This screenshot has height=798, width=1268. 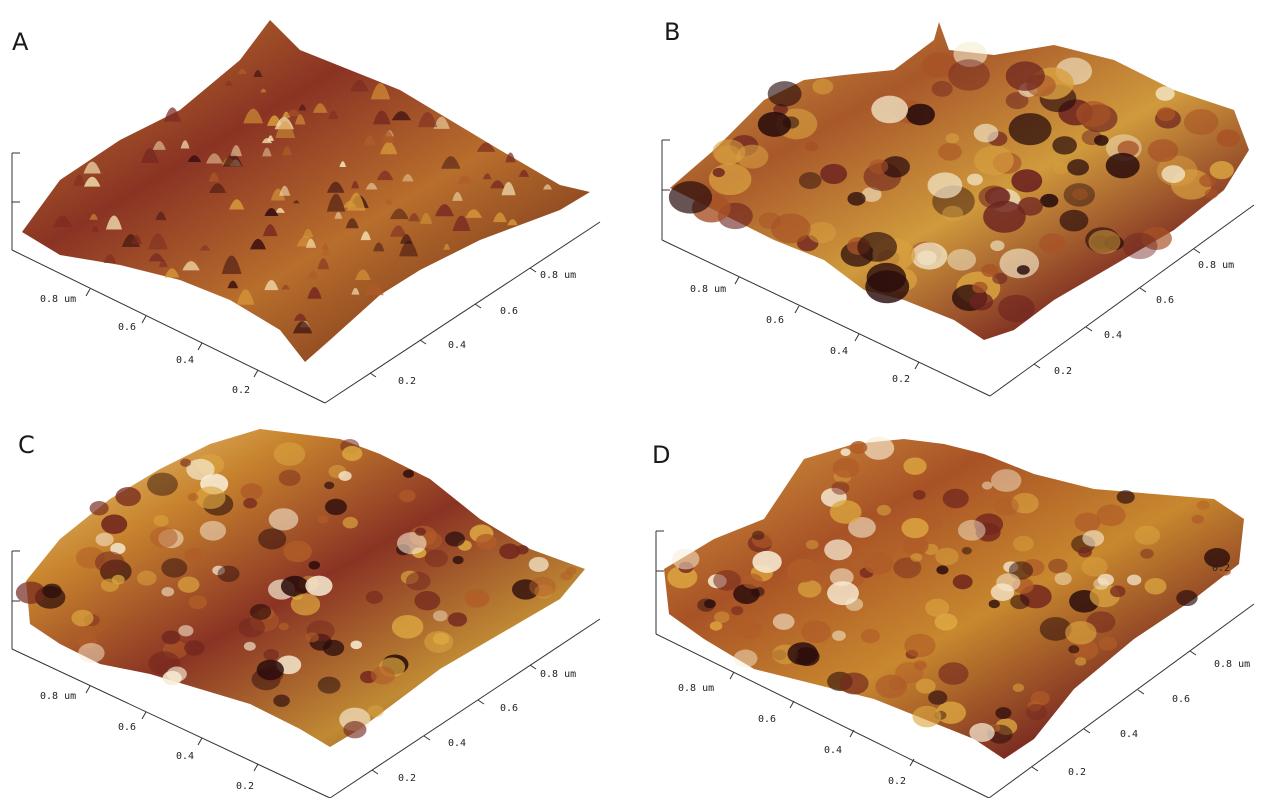 I want to click on surface-peaks, so click(x=302, y=201).